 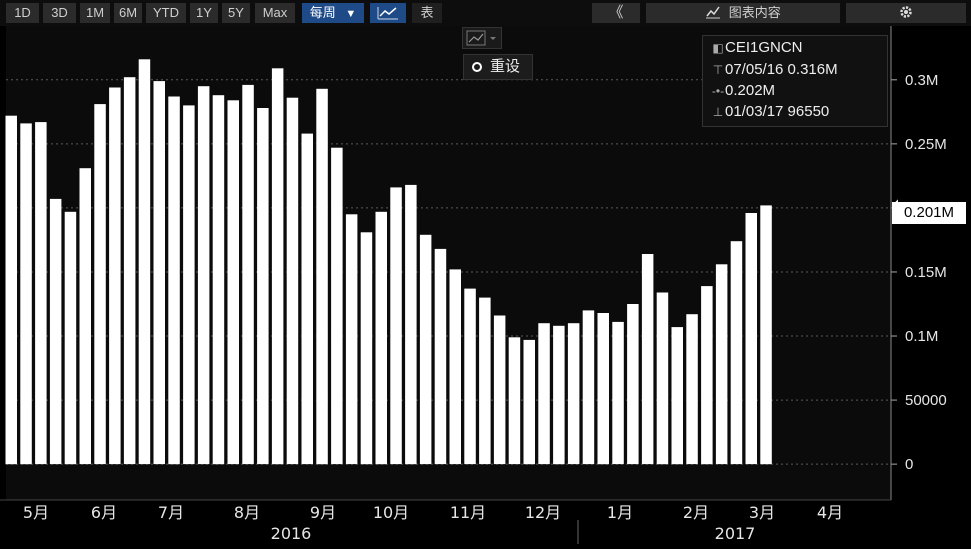 What do you see at coordinates (735, 533) in the screenshot?
I see `x-year-label: 2017` at bounding box center [735, 533].